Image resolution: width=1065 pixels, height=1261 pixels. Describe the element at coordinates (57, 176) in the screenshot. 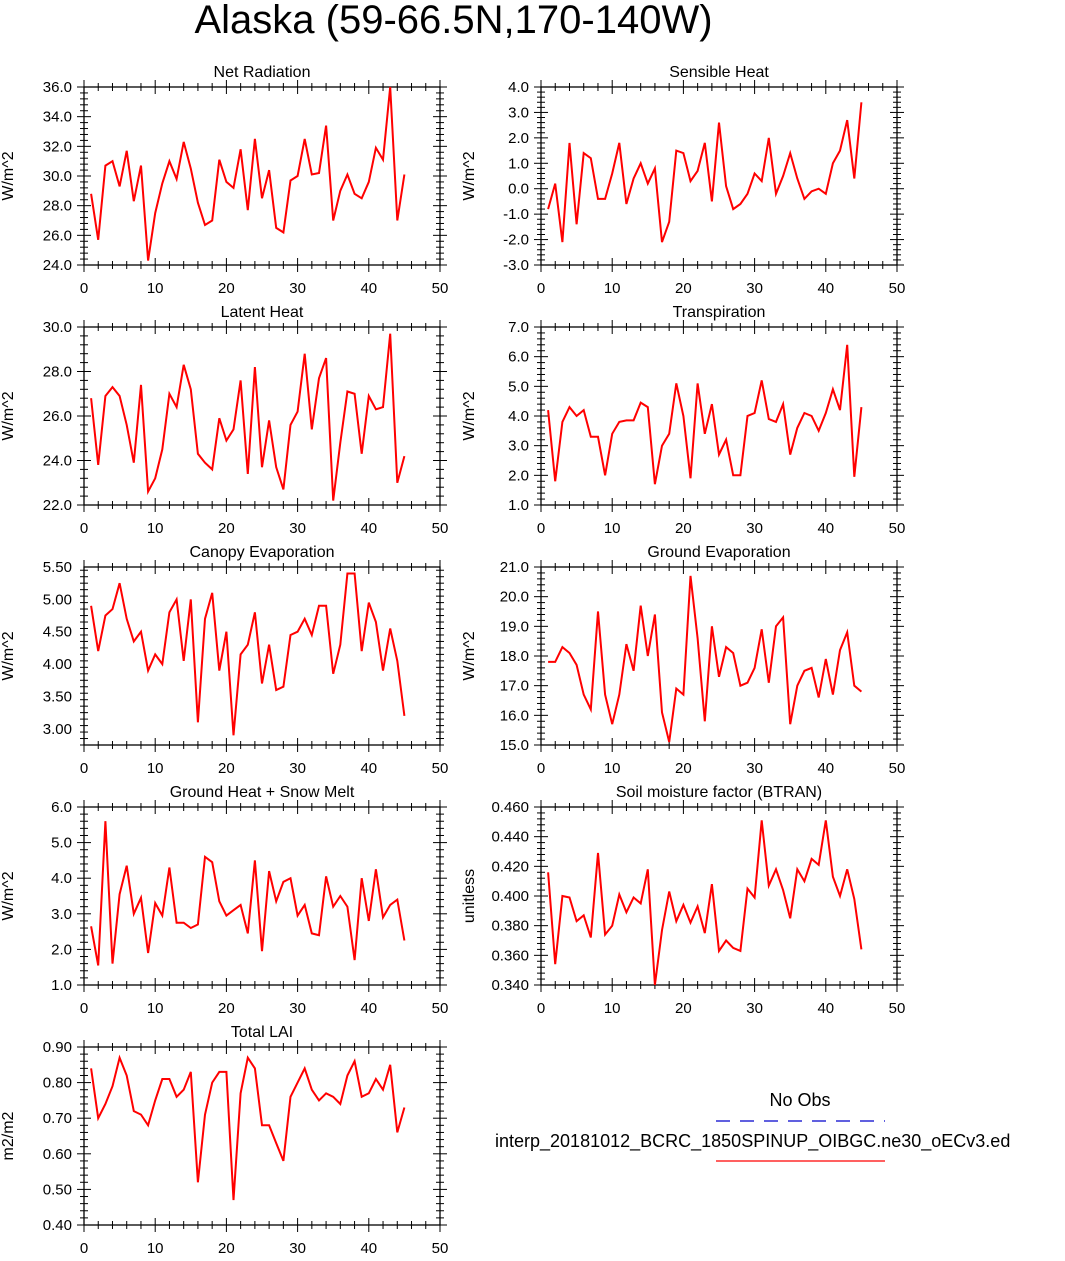

I see `y-tick-label: 30.0` at that location.